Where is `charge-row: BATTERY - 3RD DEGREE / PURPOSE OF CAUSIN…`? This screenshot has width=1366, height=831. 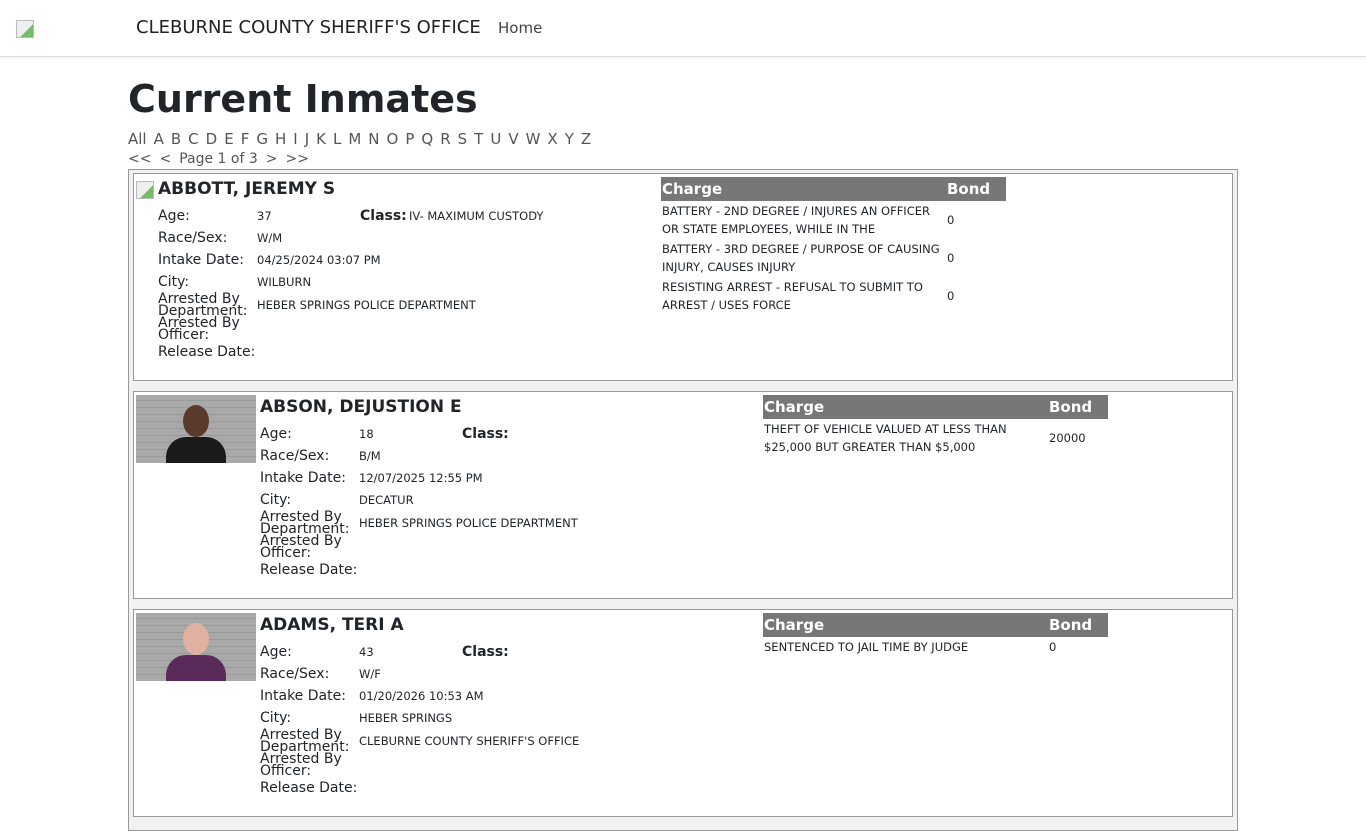
charge-row: BATTERY - 3RD DEGREE / PURPOSE OF CAUSIN… is located at coordinates (833, 258).